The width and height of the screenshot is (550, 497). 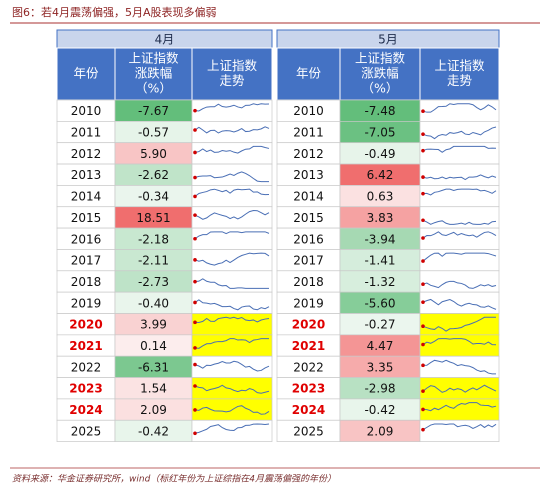 I want to click on change-text: -3.94, so click(x=379, y=239).